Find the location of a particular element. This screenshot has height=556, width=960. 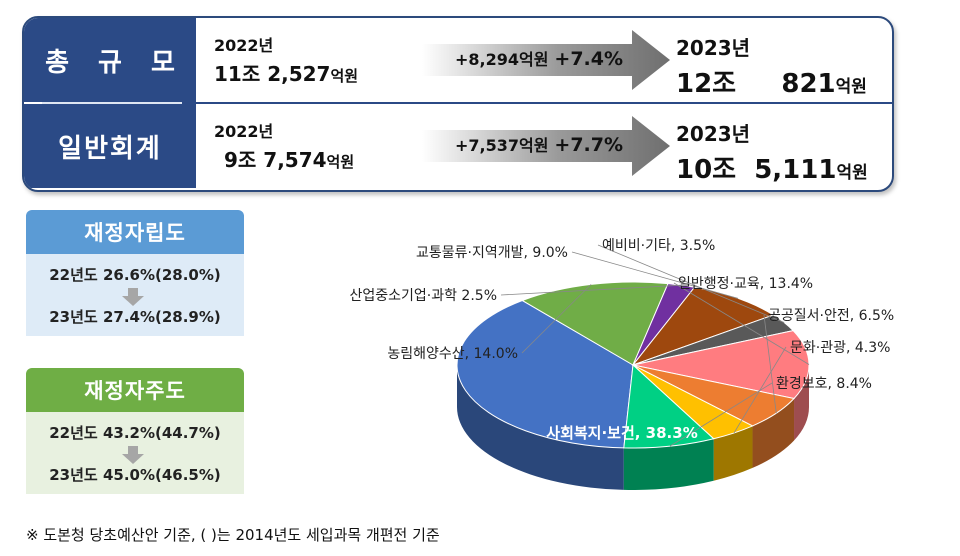

pie-label-문화-관광: 문화·관광, 4.3% is located at coordinates (840, 348).